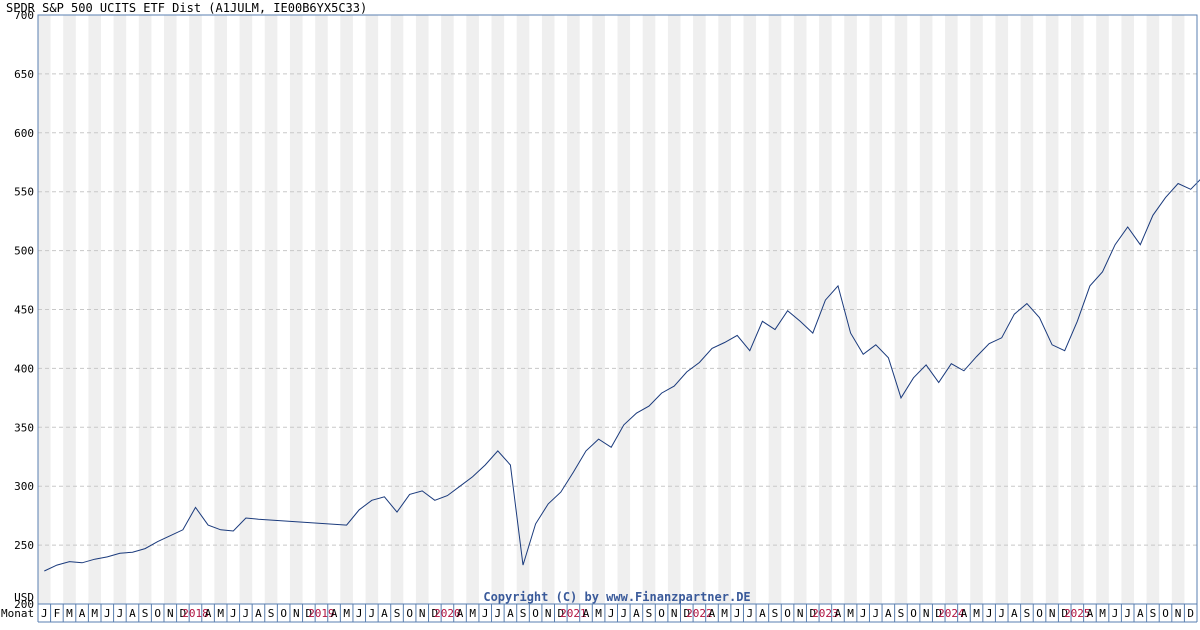 The height and width of the screenshot is (630, 1200). I want to click on y-tick-label: 650, so click(24, 74).